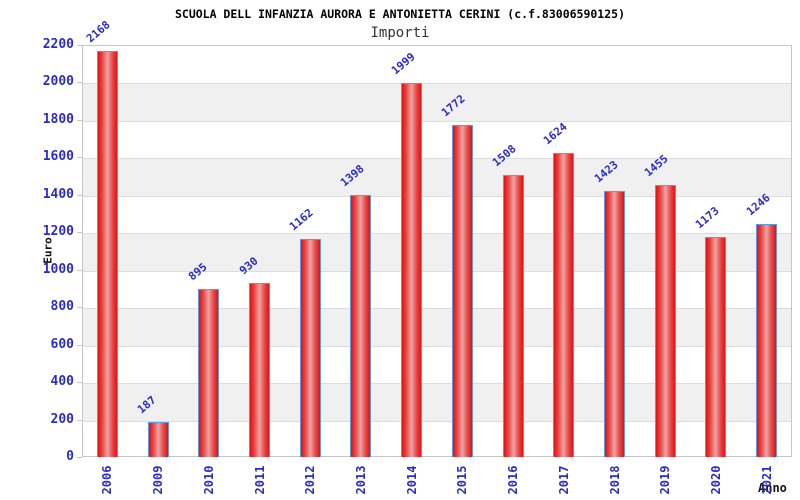  I want to click on y-tick-label: 1200, so click(58, 232).